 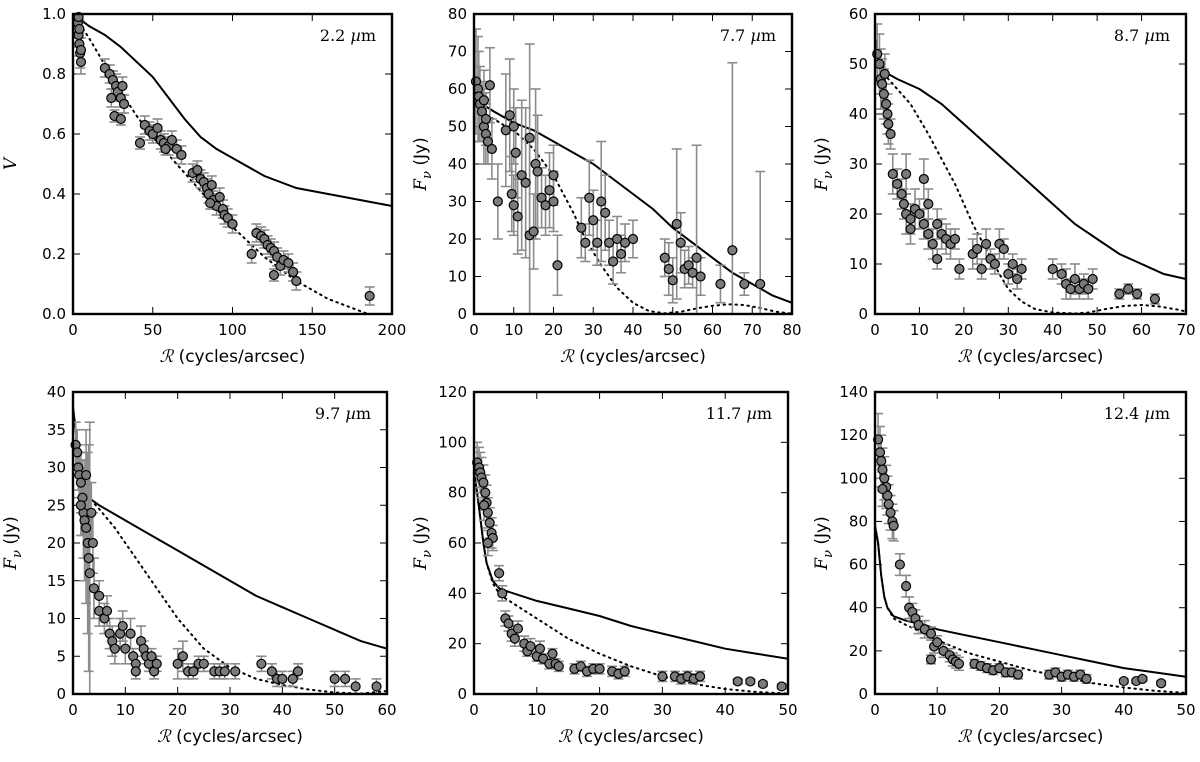 What do you see at coordinates (54, 134) in the screenshot?
I see `y-tick-label: 0.6` at bounding box center [54, 134].